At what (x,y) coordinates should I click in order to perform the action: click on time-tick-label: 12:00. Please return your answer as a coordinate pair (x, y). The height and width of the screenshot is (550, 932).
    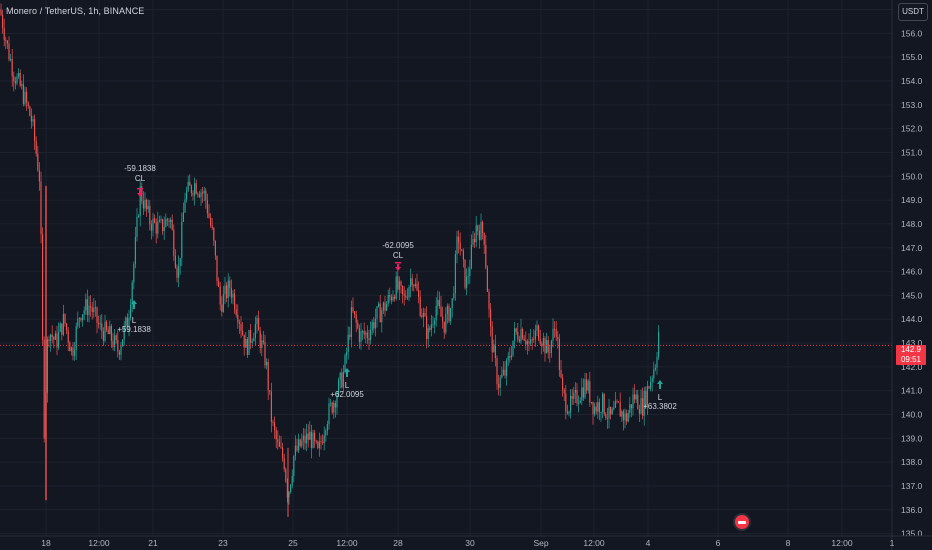
    Looking at the image, I should click on (594, 543).